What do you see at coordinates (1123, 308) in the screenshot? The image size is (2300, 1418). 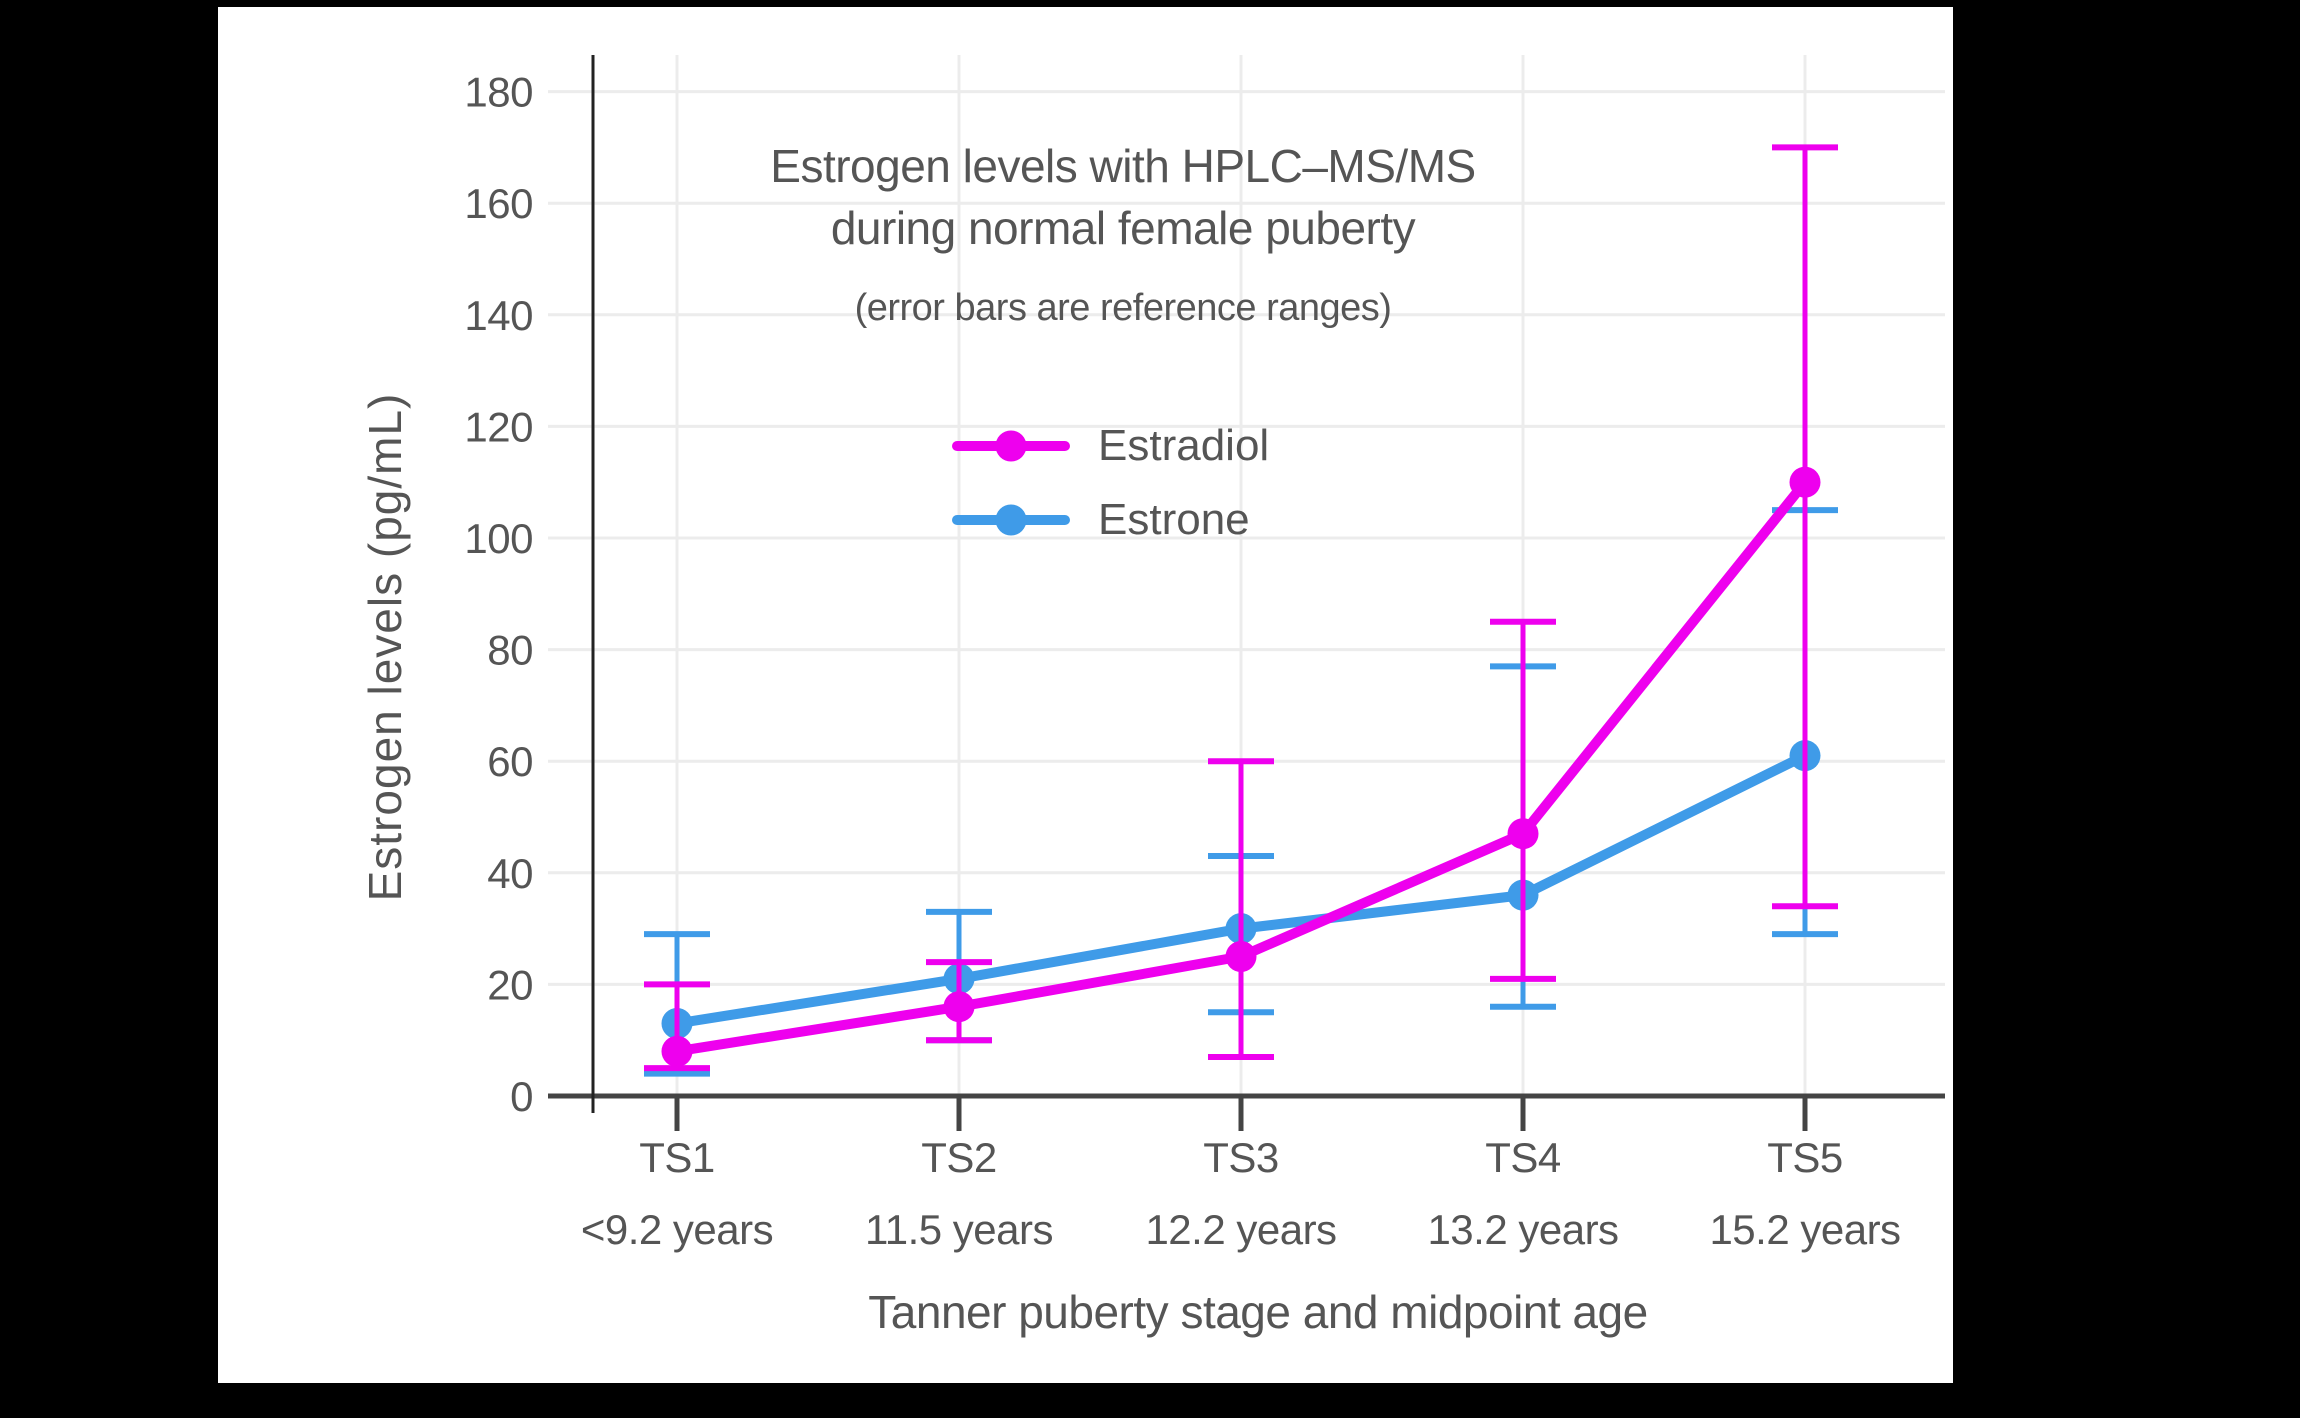 I see `chart-subtitle: (error bars are reference ranges)` at bounding box center [1123, 308].